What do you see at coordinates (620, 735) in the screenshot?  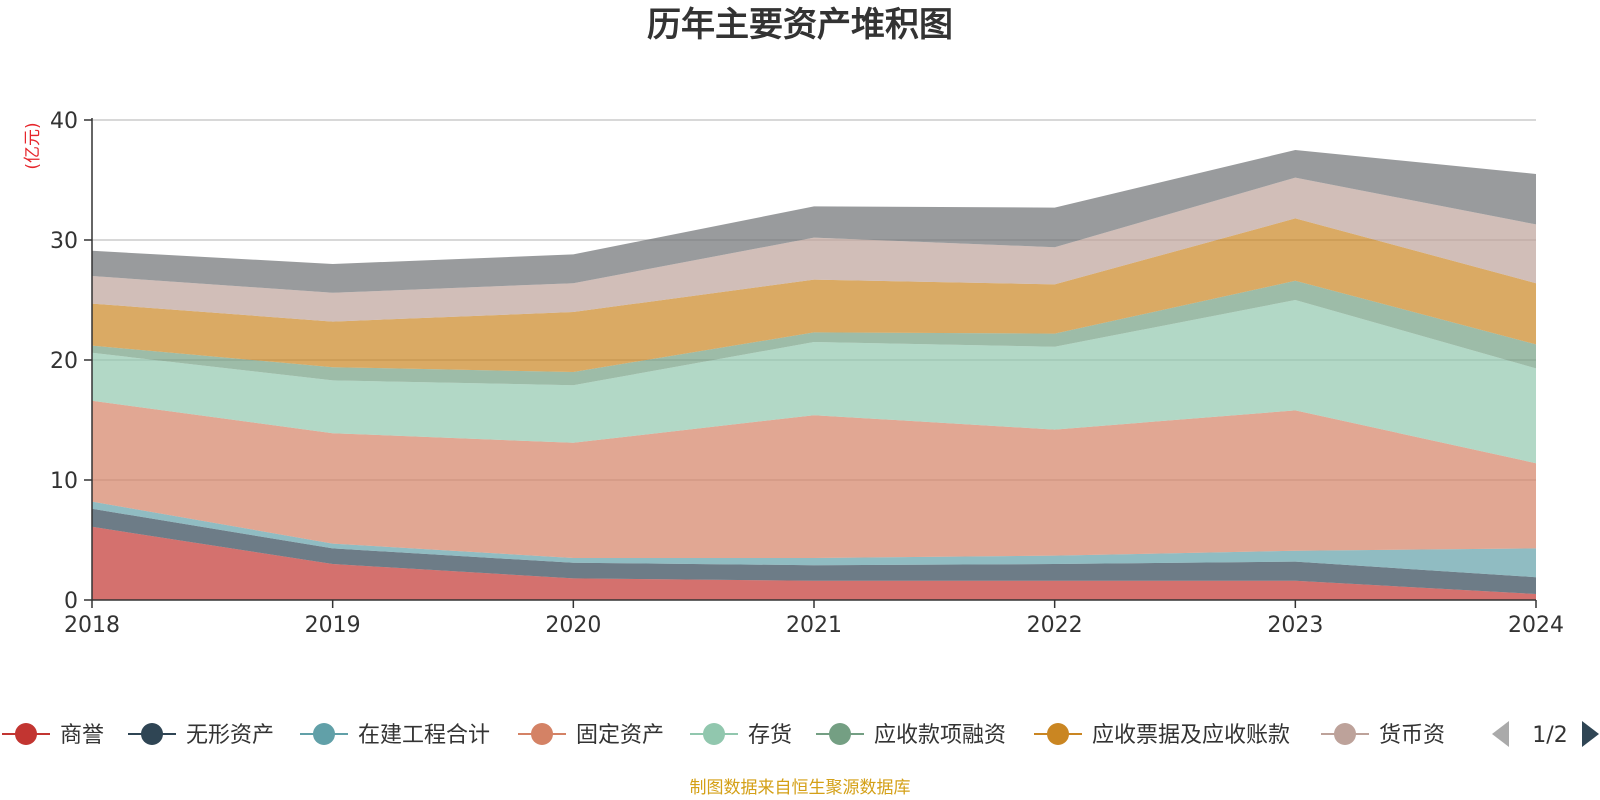 I see `legend-label: 固定资产` at bounding box center [620, 735].